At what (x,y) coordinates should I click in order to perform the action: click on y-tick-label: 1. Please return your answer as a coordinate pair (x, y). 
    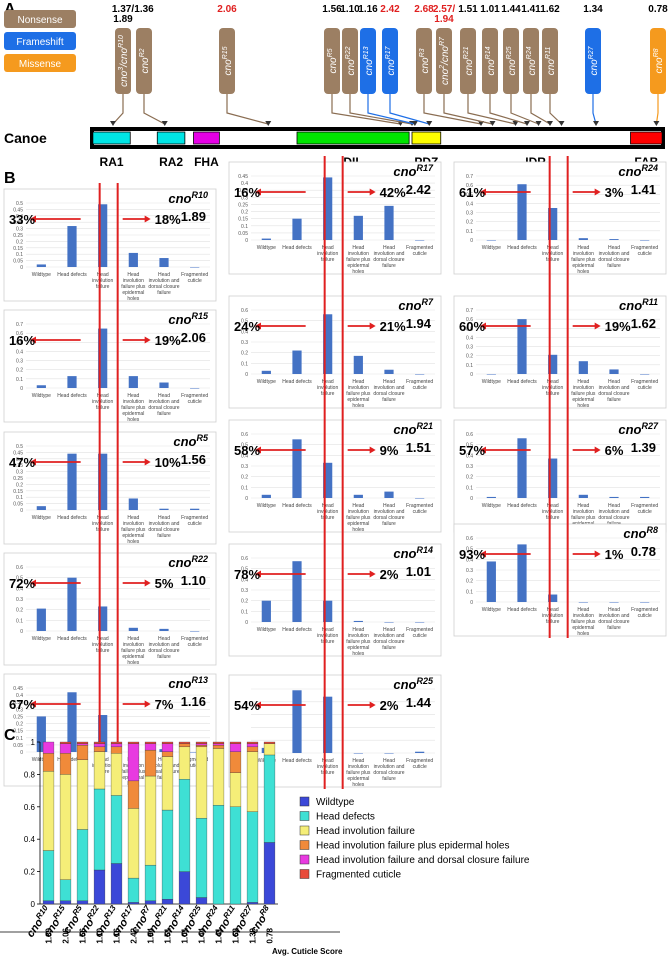
    Looking at the image, I should click on (33, 742).